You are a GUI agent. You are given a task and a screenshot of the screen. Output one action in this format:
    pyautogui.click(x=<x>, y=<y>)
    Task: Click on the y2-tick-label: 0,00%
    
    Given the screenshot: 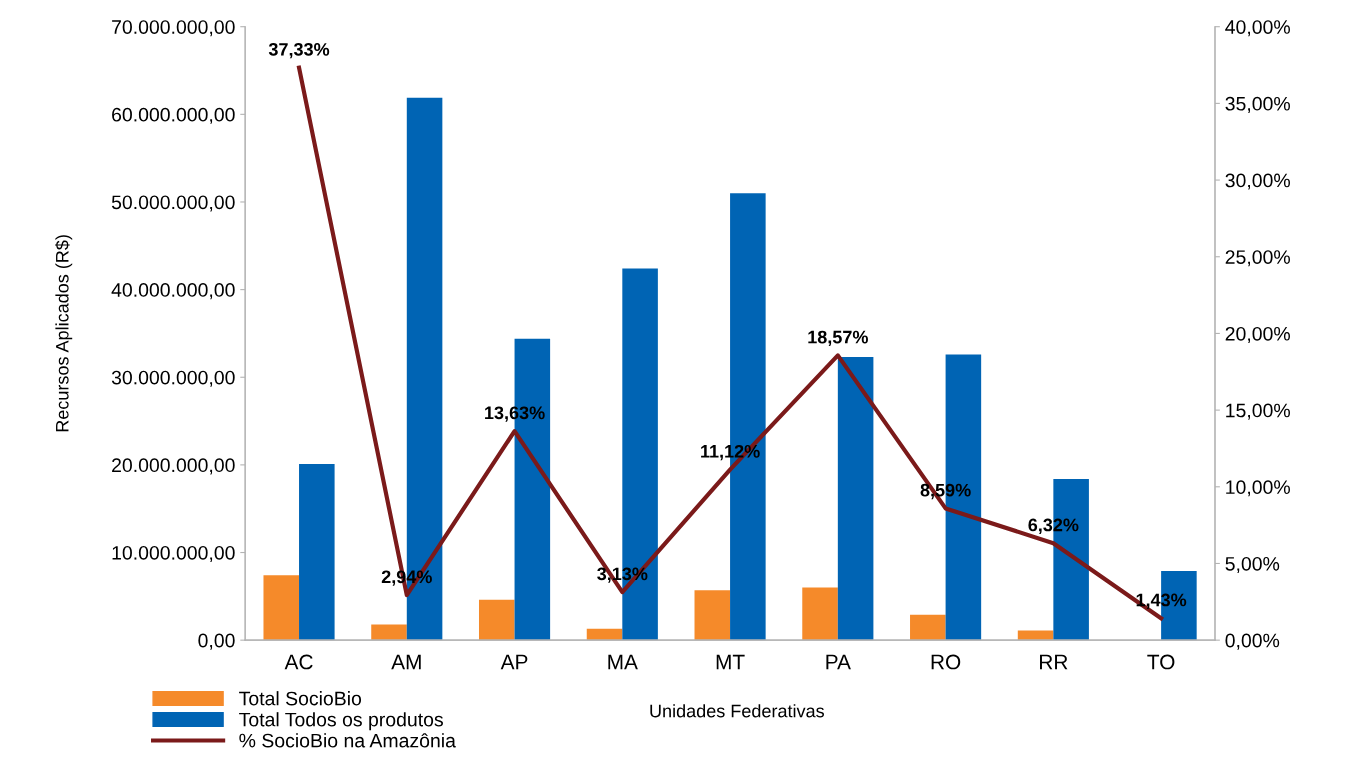 What is the action you would take?
    pyautogui.click(x=1252, y=641)
    